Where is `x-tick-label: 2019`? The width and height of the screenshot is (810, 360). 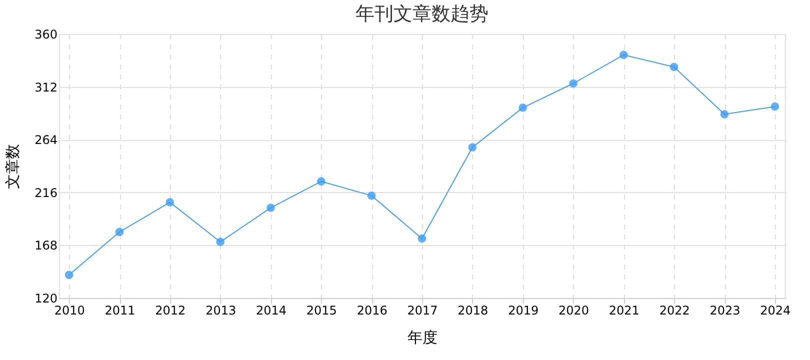
x-tick-label: 2019 is located at coordinates (523, 311).